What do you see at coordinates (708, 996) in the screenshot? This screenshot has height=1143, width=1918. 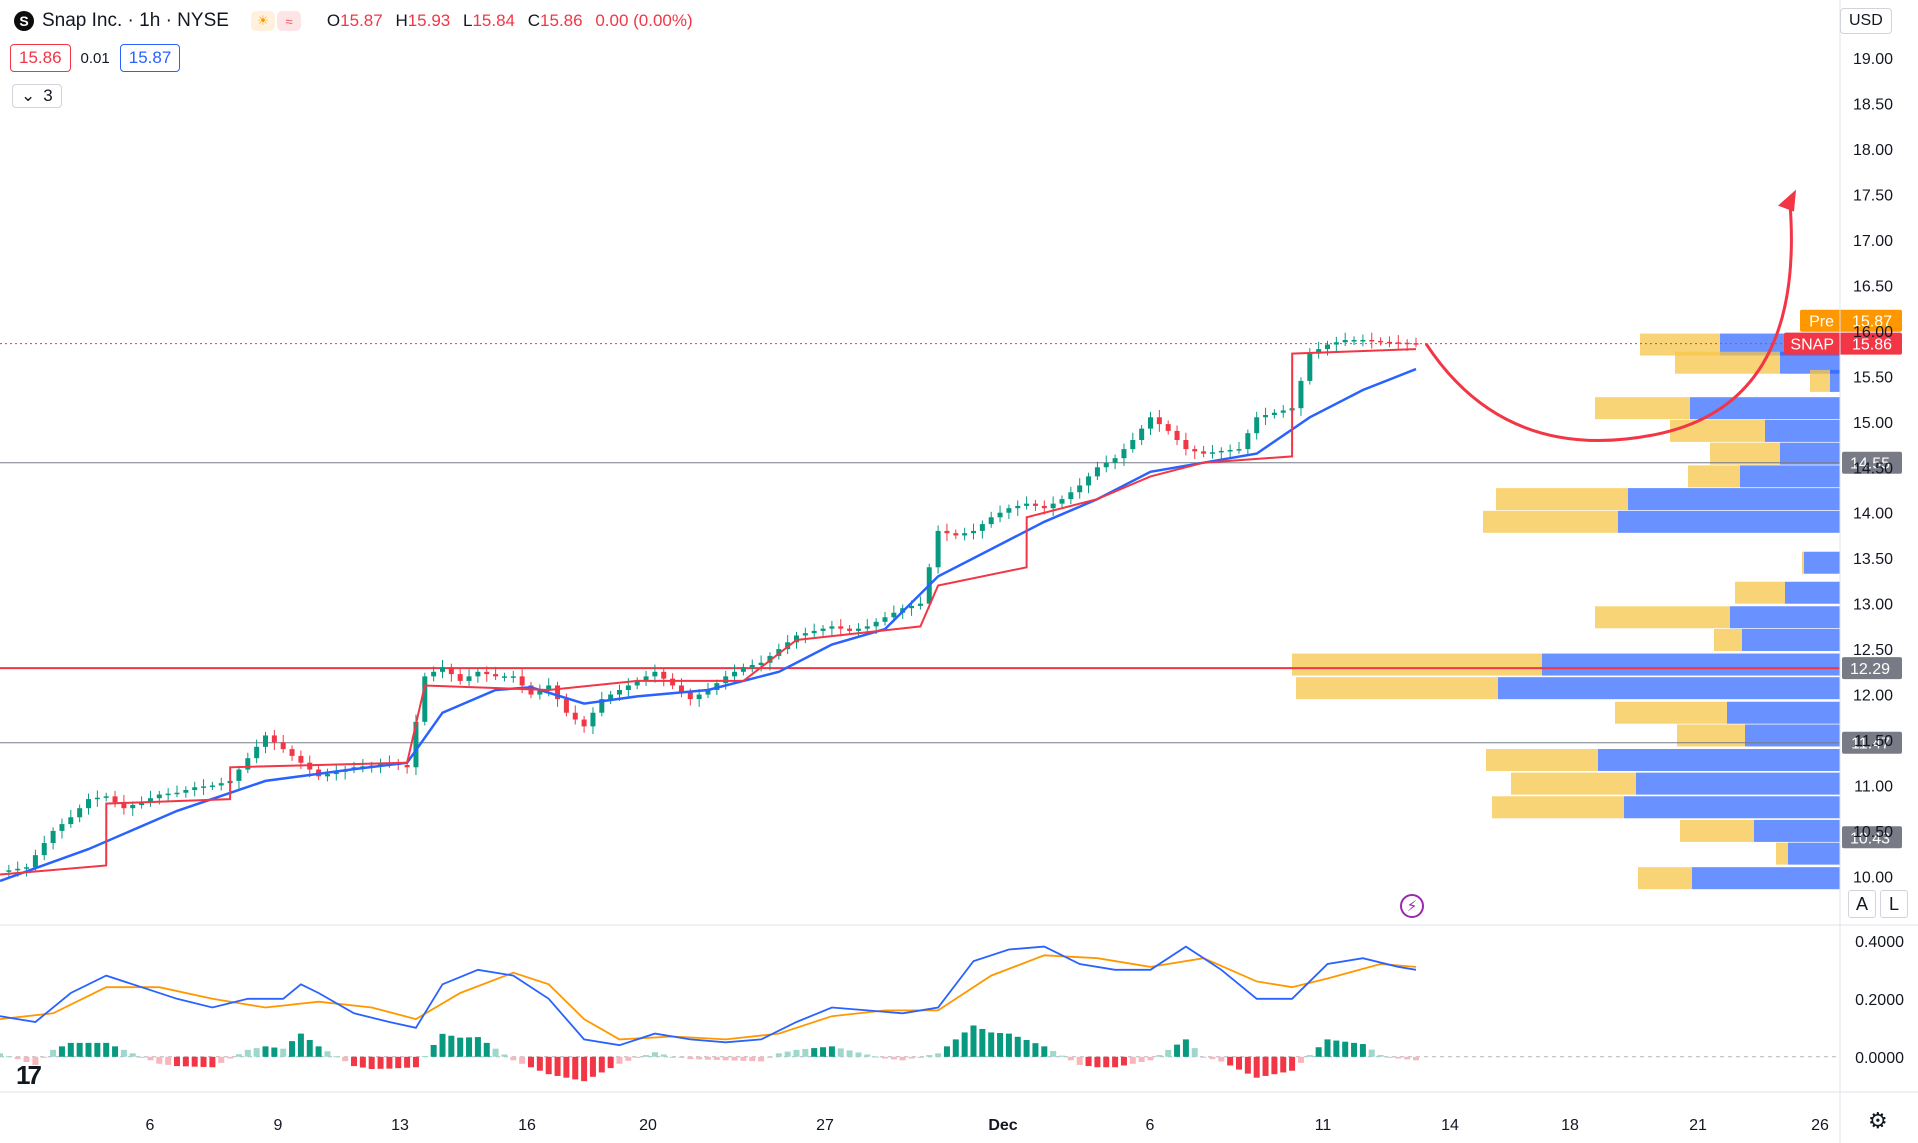 I see `macd-line` at bounding box center [708, 996].